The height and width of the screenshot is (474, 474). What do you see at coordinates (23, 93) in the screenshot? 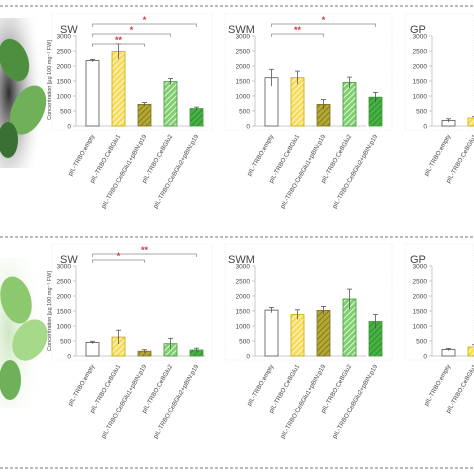
I see `plant-photo-top` at bounding box center [23, 93].